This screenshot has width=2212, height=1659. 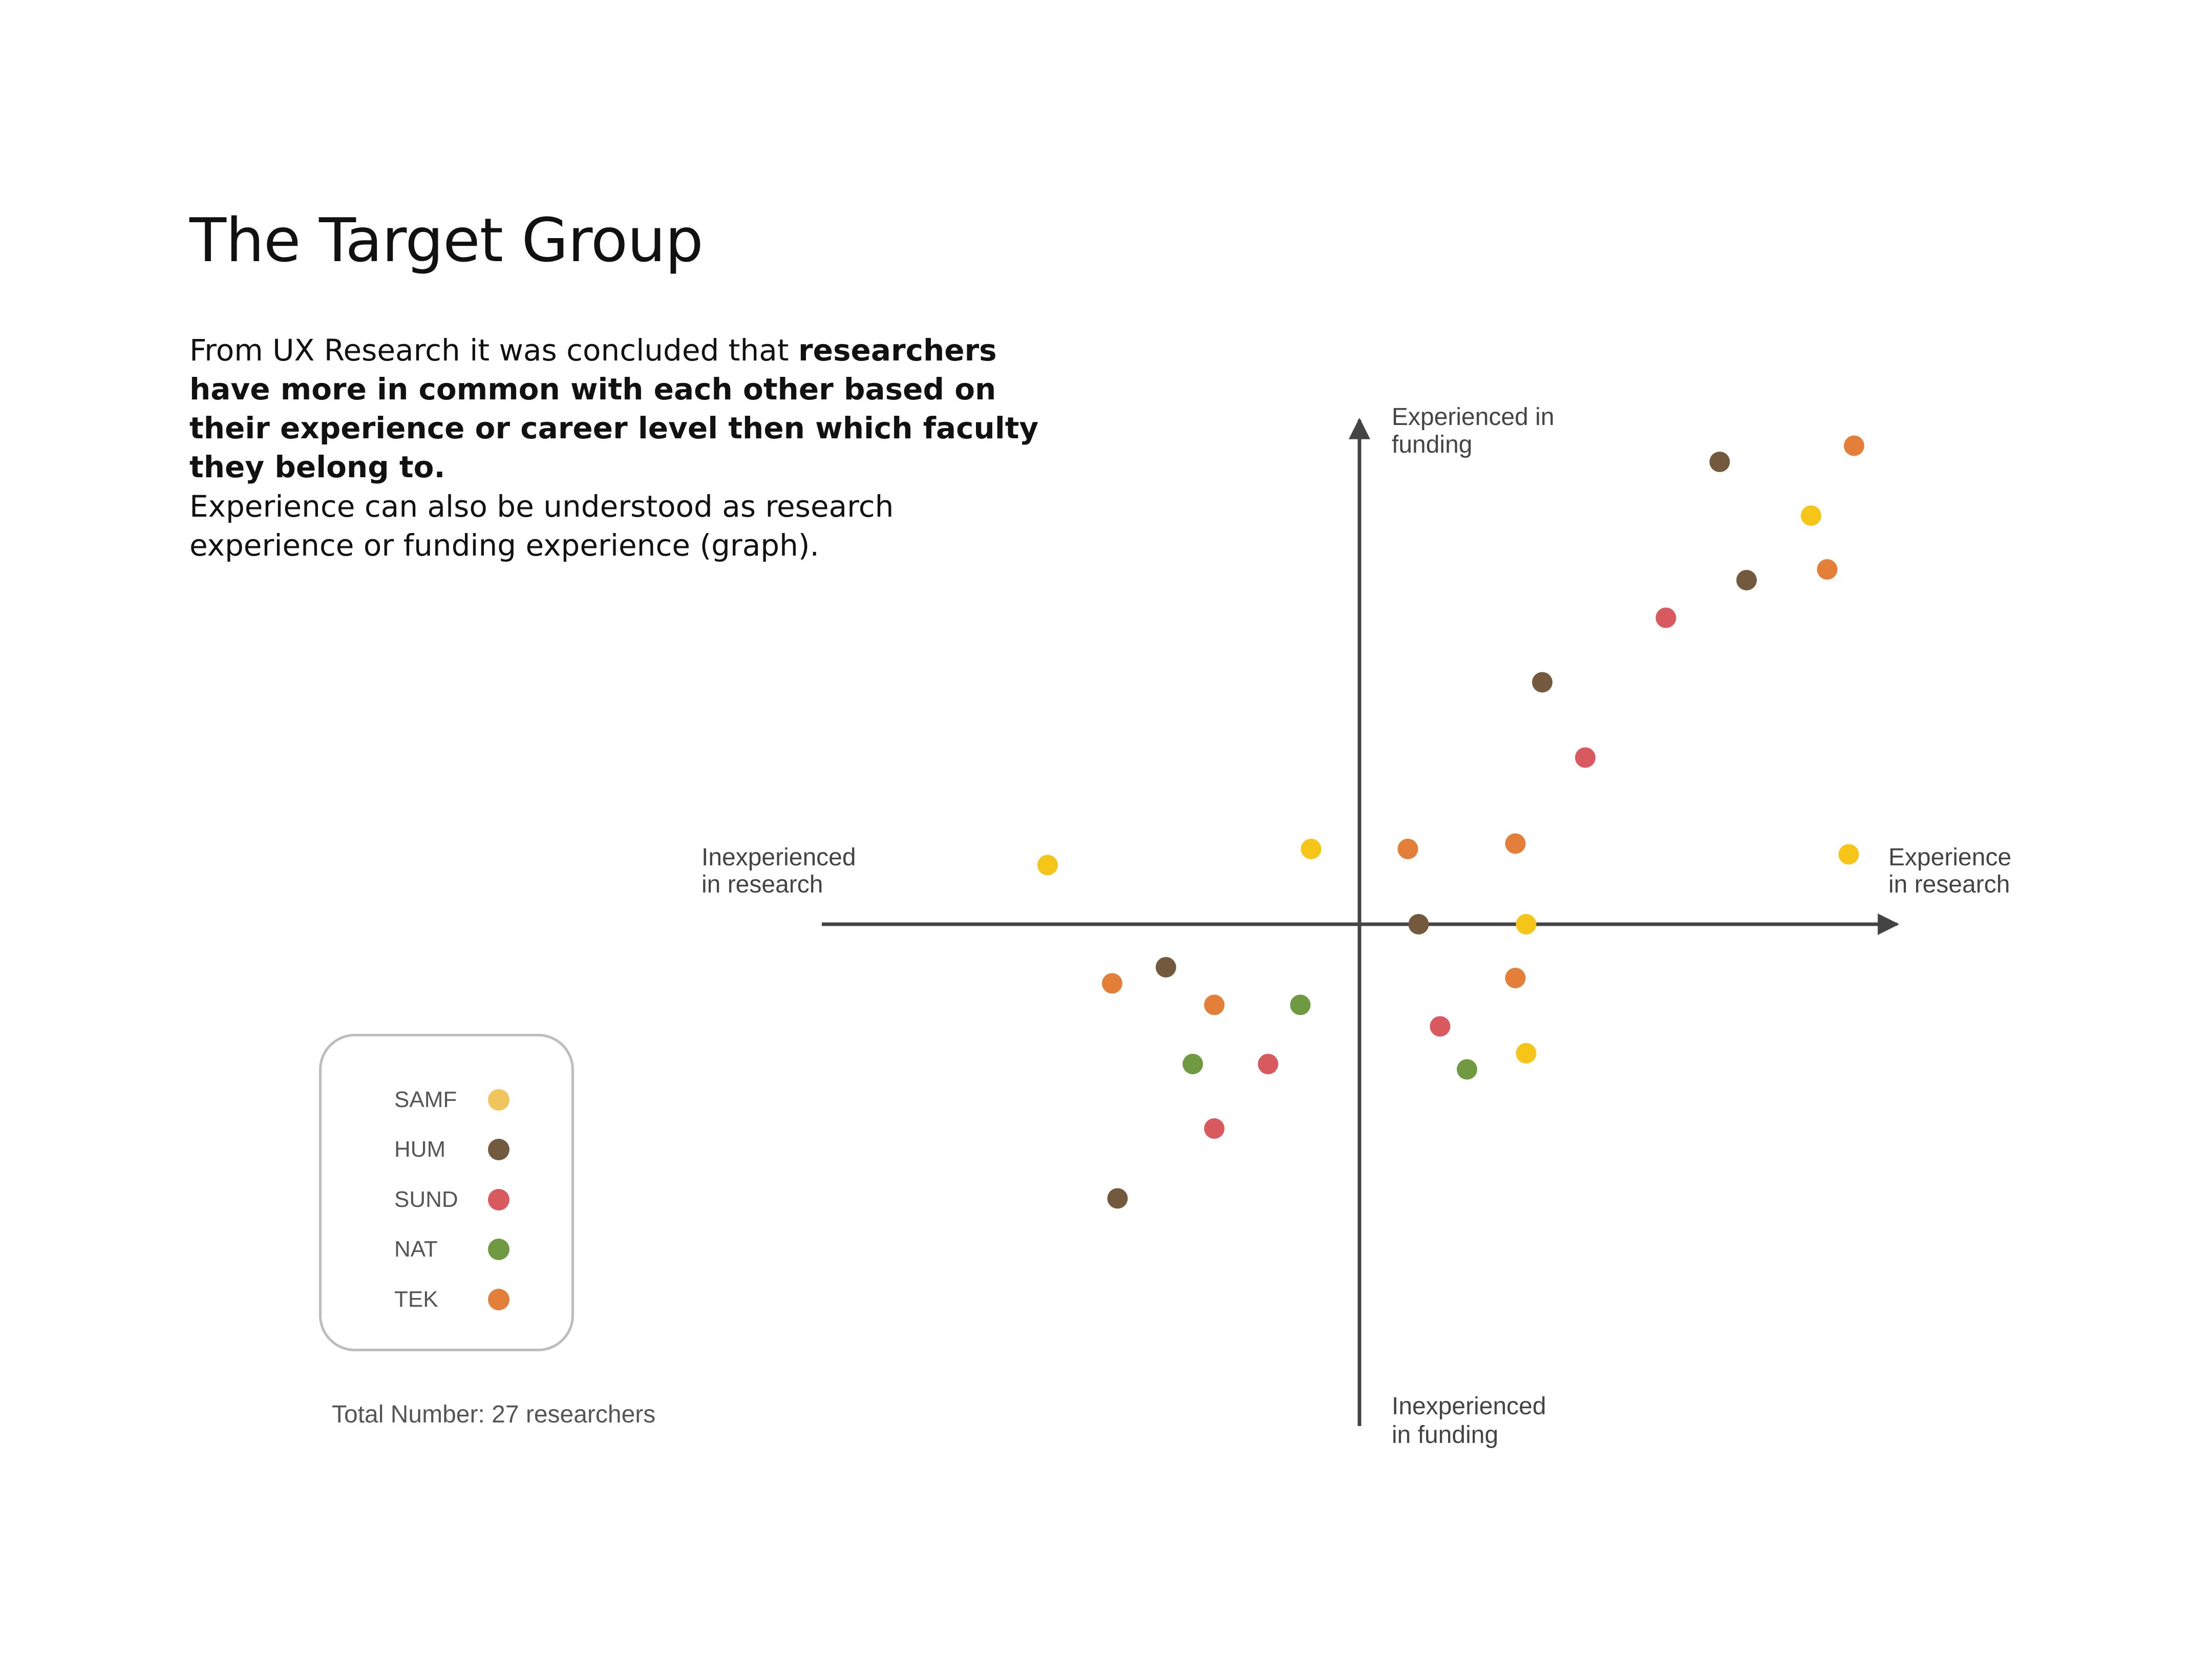 I want to click on legend-label: TEK, so click(x=416, y=1300).